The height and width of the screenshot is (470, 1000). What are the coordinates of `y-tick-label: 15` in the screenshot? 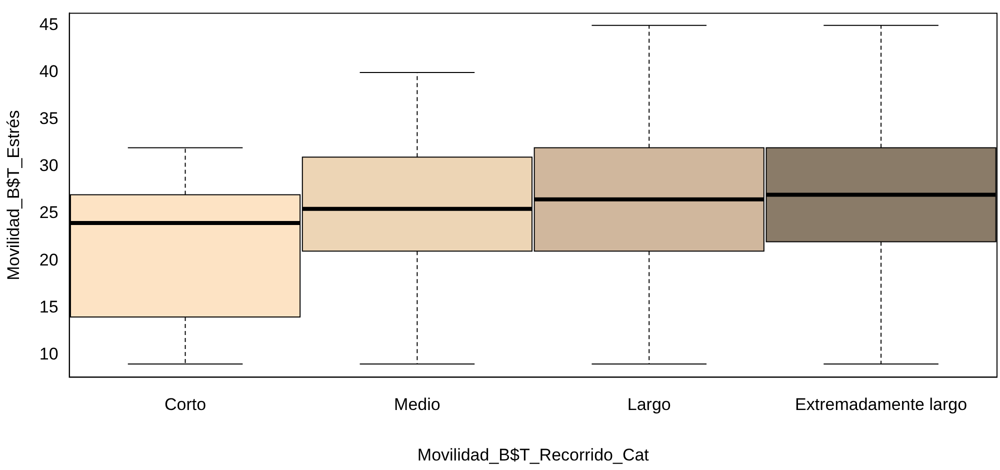 It's located at (48, 306).